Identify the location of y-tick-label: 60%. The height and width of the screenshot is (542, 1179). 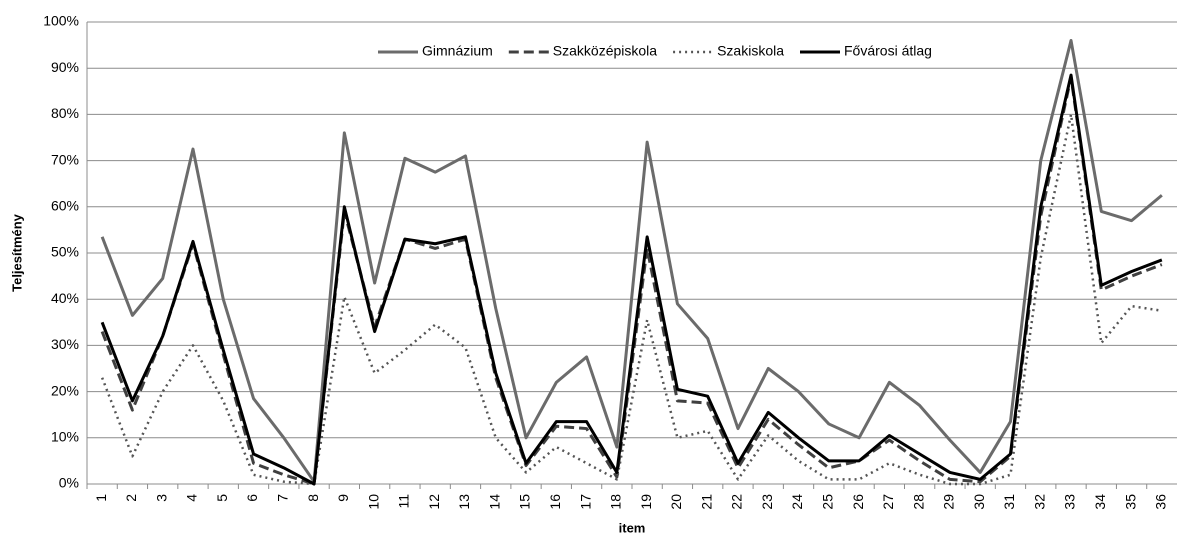
(65, 206).